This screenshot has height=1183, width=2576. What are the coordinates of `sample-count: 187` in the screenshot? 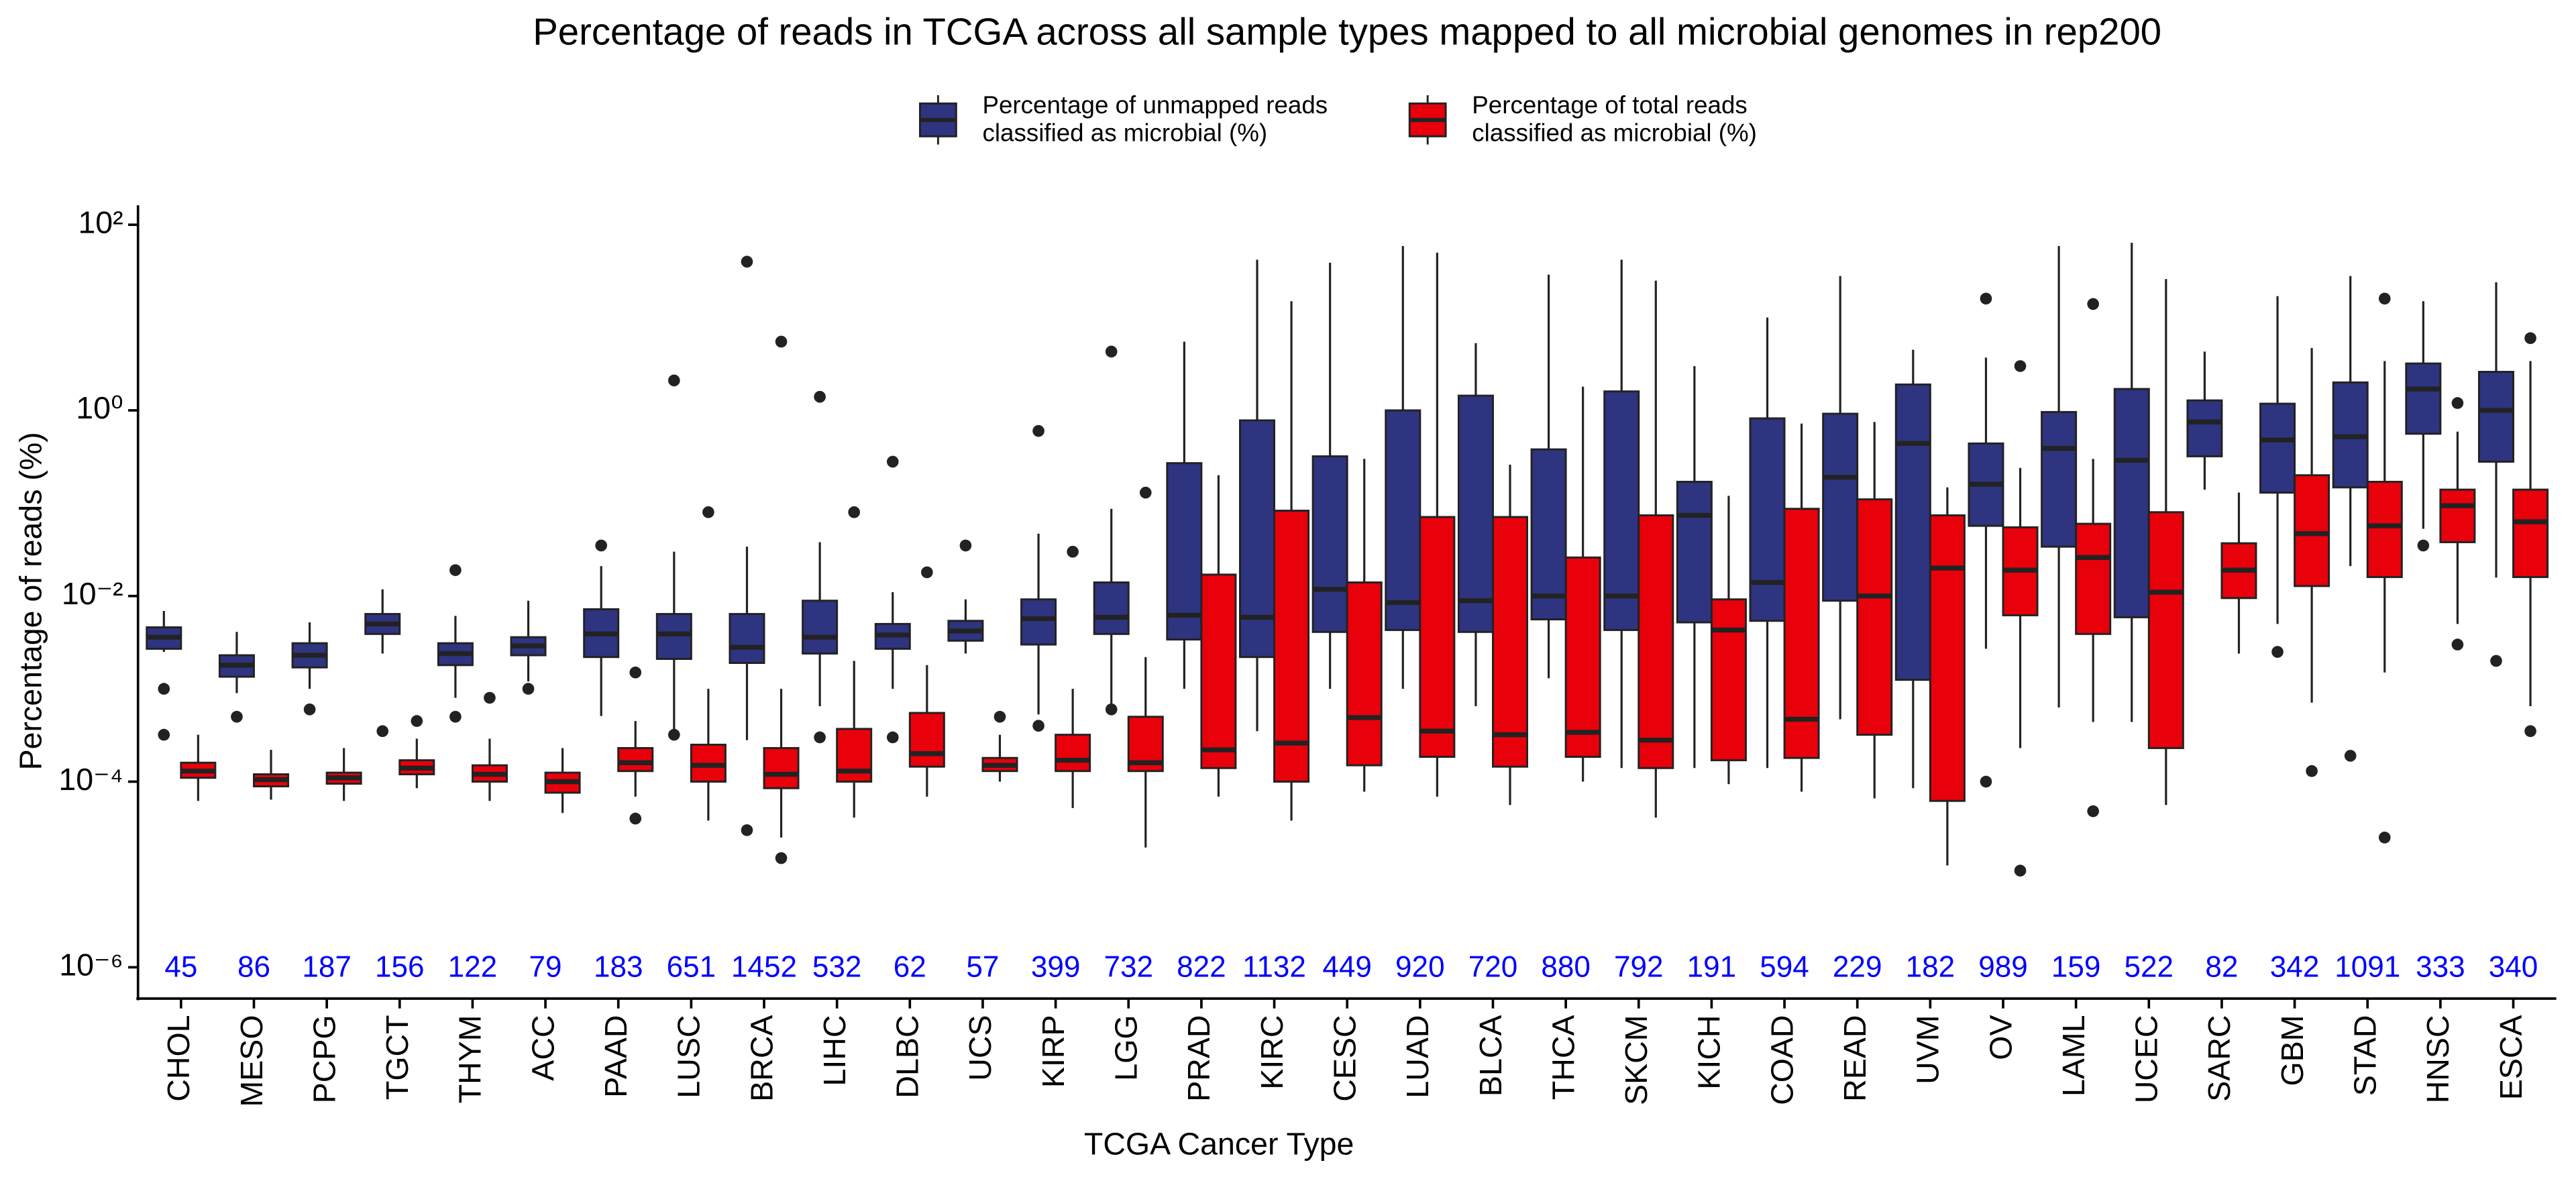 It's located at (327, 967).